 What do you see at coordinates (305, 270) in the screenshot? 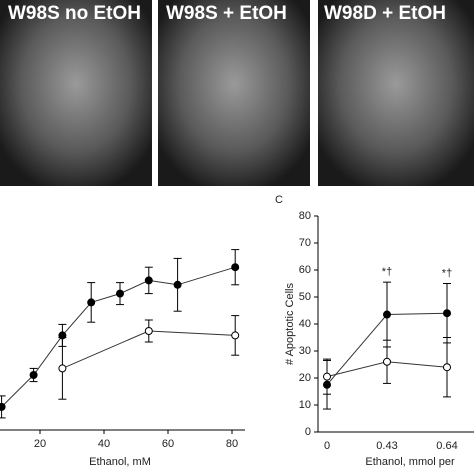
I see `y-tick-label: 60` at bounding box center [305, 270].